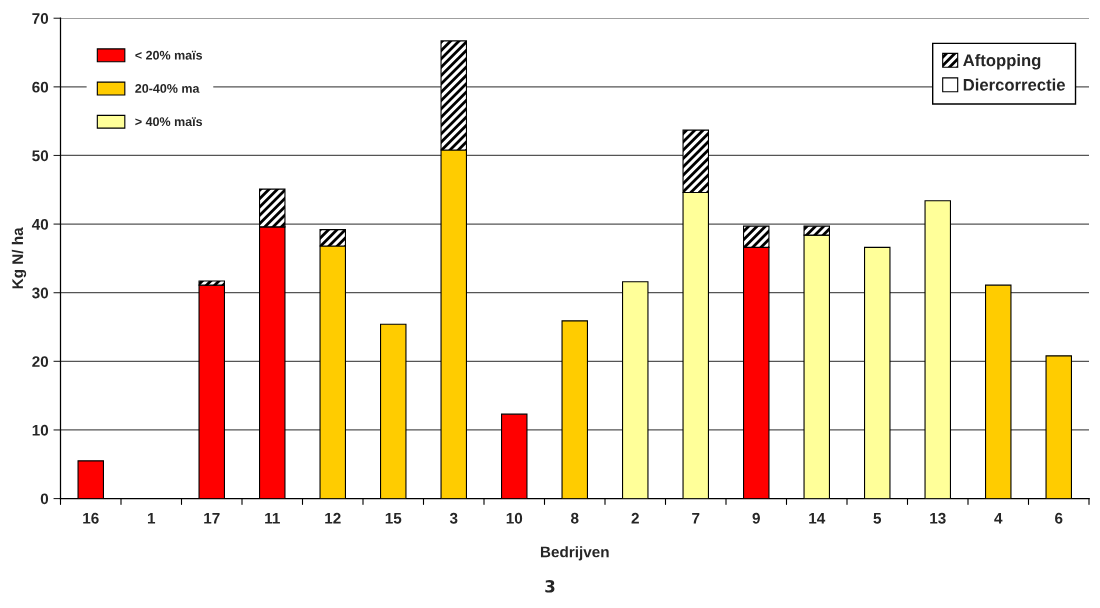 The height and width of the screenshot is (608, 1100). Describe the element at coordinates (169, 122) in the screenshot. I see `legend-label: > 40% maïs` at that location.